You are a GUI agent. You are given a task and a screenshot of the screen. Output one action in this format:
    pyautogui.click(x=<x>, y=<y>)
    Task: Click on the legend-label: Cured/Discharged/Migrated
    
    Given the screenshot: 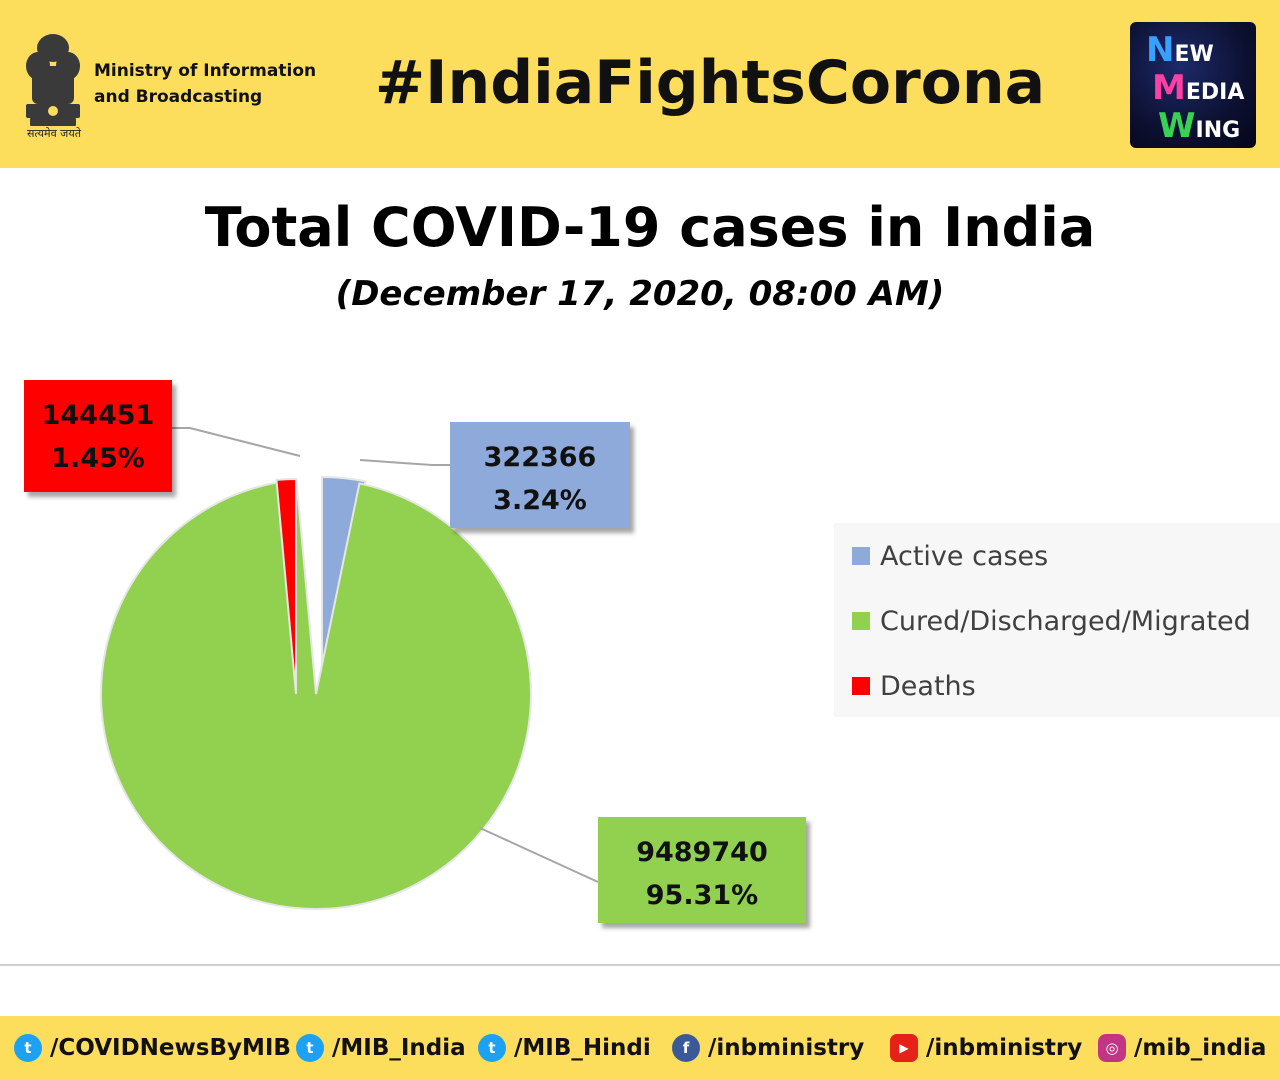 What is the action you would take?
    pyautogui.click(x=1065, y=621)
    